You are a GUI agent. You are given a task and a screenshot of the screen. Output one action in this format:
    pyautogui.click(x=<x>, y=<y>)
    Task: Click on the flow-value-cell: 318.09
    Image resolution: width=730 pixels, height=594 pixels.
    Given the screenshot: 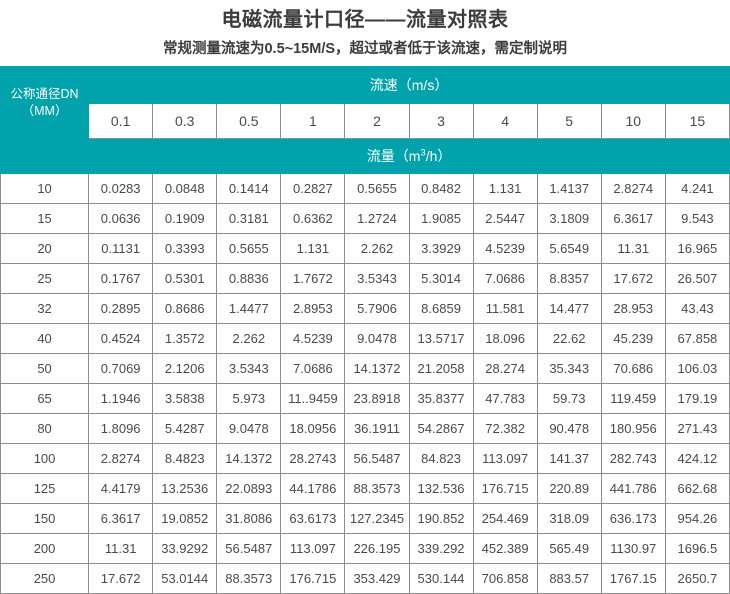 What is the action you would take?
    pyautogui.click(x=569, y=518)
    